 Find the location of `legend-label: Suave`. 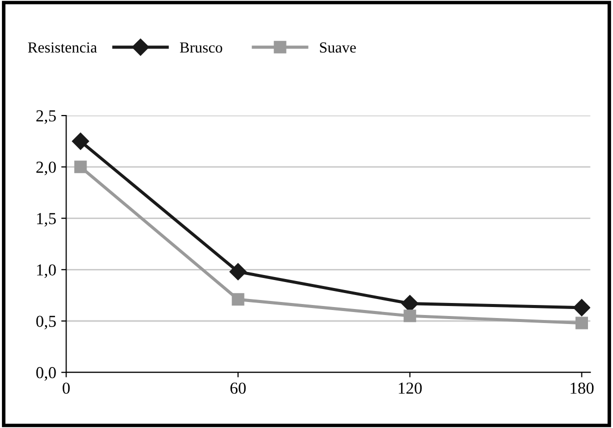

legend-label: Suave is located at coordinates (338, 47).